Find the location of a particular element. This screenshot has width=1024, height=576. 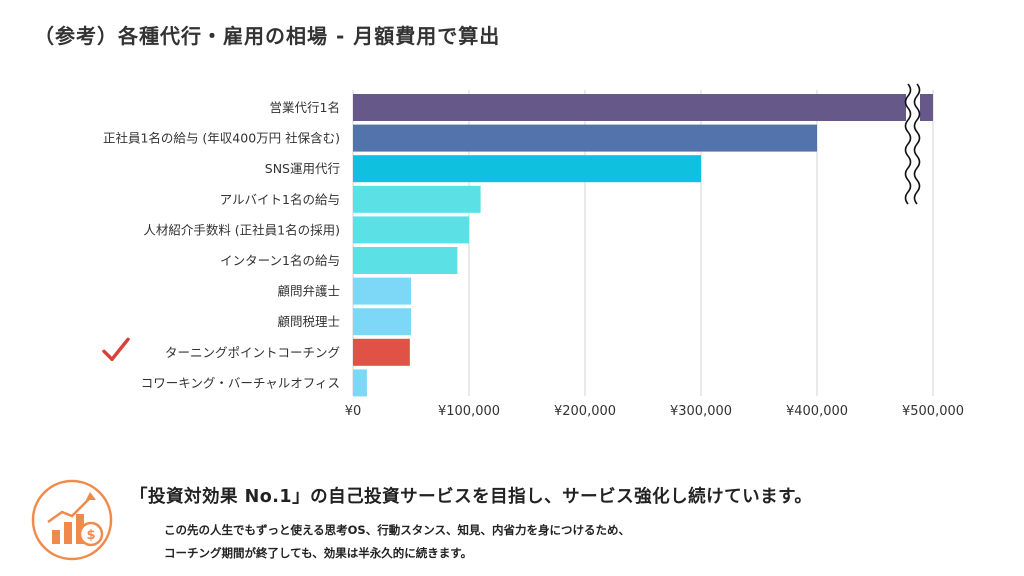

x-tick-label: ¥500,000 is located at coordinates (933, 411).